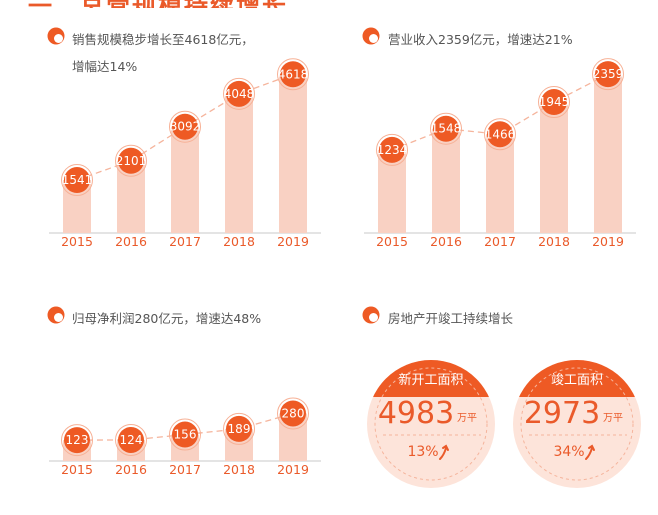 The height and width of the screenshot is (515, 658). I want to click on revenue-bubble-2015, so click(392, 149).